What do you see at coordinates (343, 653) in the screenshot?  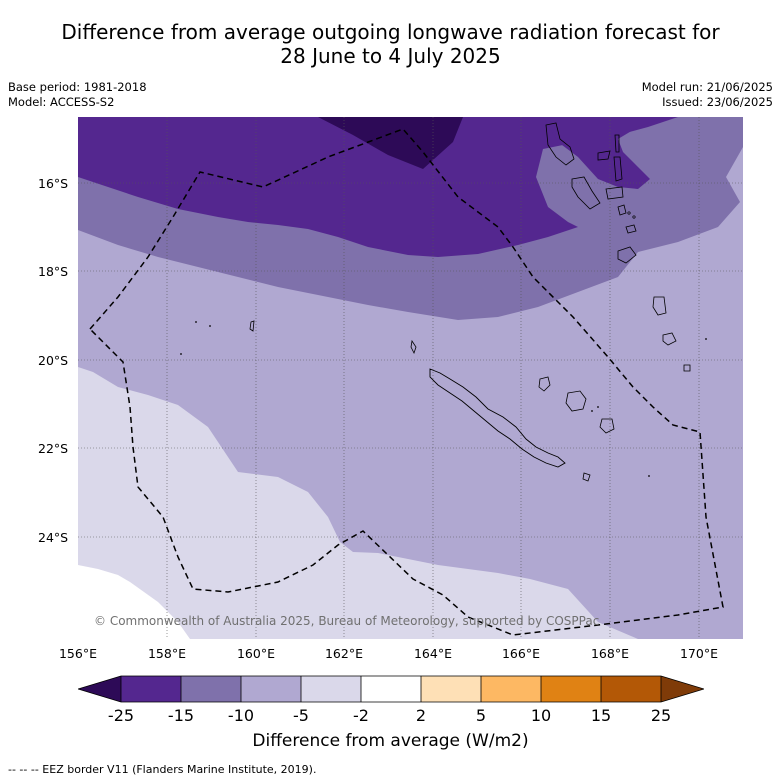 I see `lon-label-162e: 162°E` at bounding box center [343, 653].